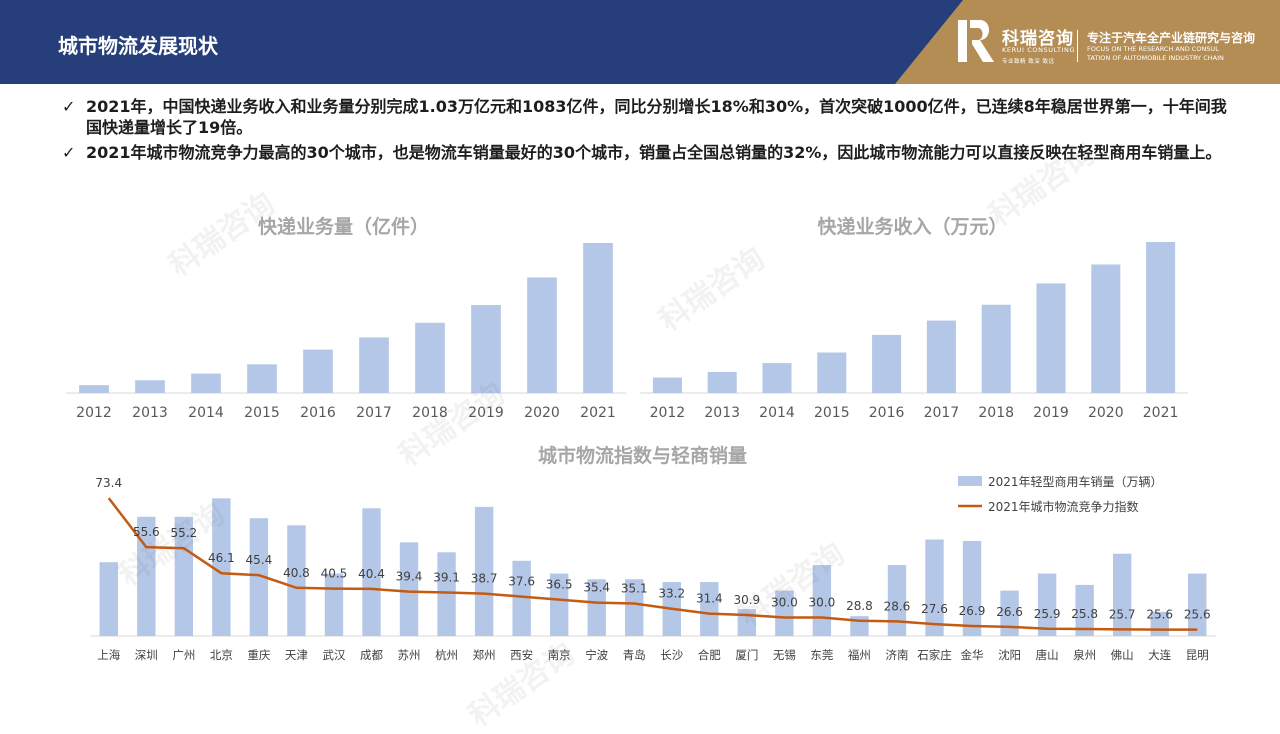 Image resolution: width=1280 pixels, height=734 pixels. What do you see at coordinates (146, 532) in the screenshot?
I see `data-label: 55.6` at bounding box center [146, 532].